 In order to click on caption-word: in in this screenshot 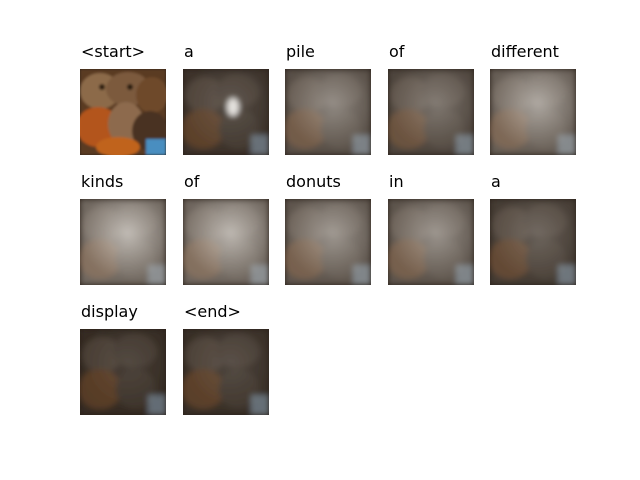, I will do `click(396, 181)`.